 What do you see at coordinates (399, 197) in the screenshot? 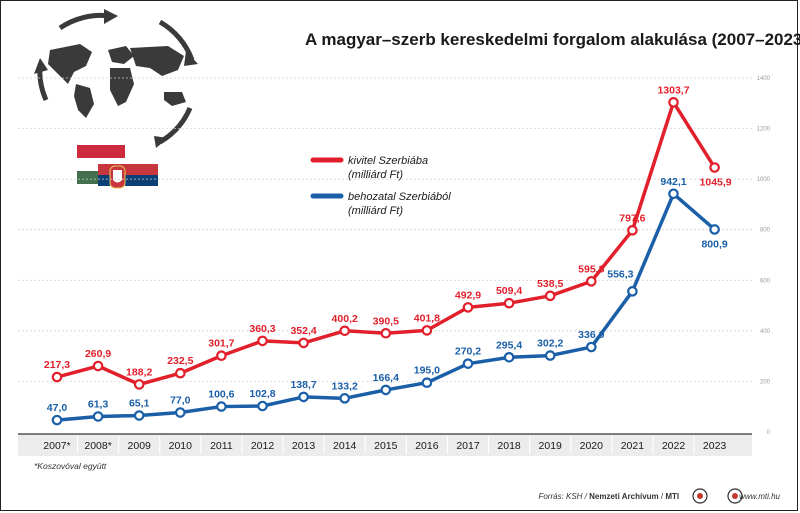
I see `legend-import-line-1: behozatal Szerbiából` at bounding box center [399, 197].